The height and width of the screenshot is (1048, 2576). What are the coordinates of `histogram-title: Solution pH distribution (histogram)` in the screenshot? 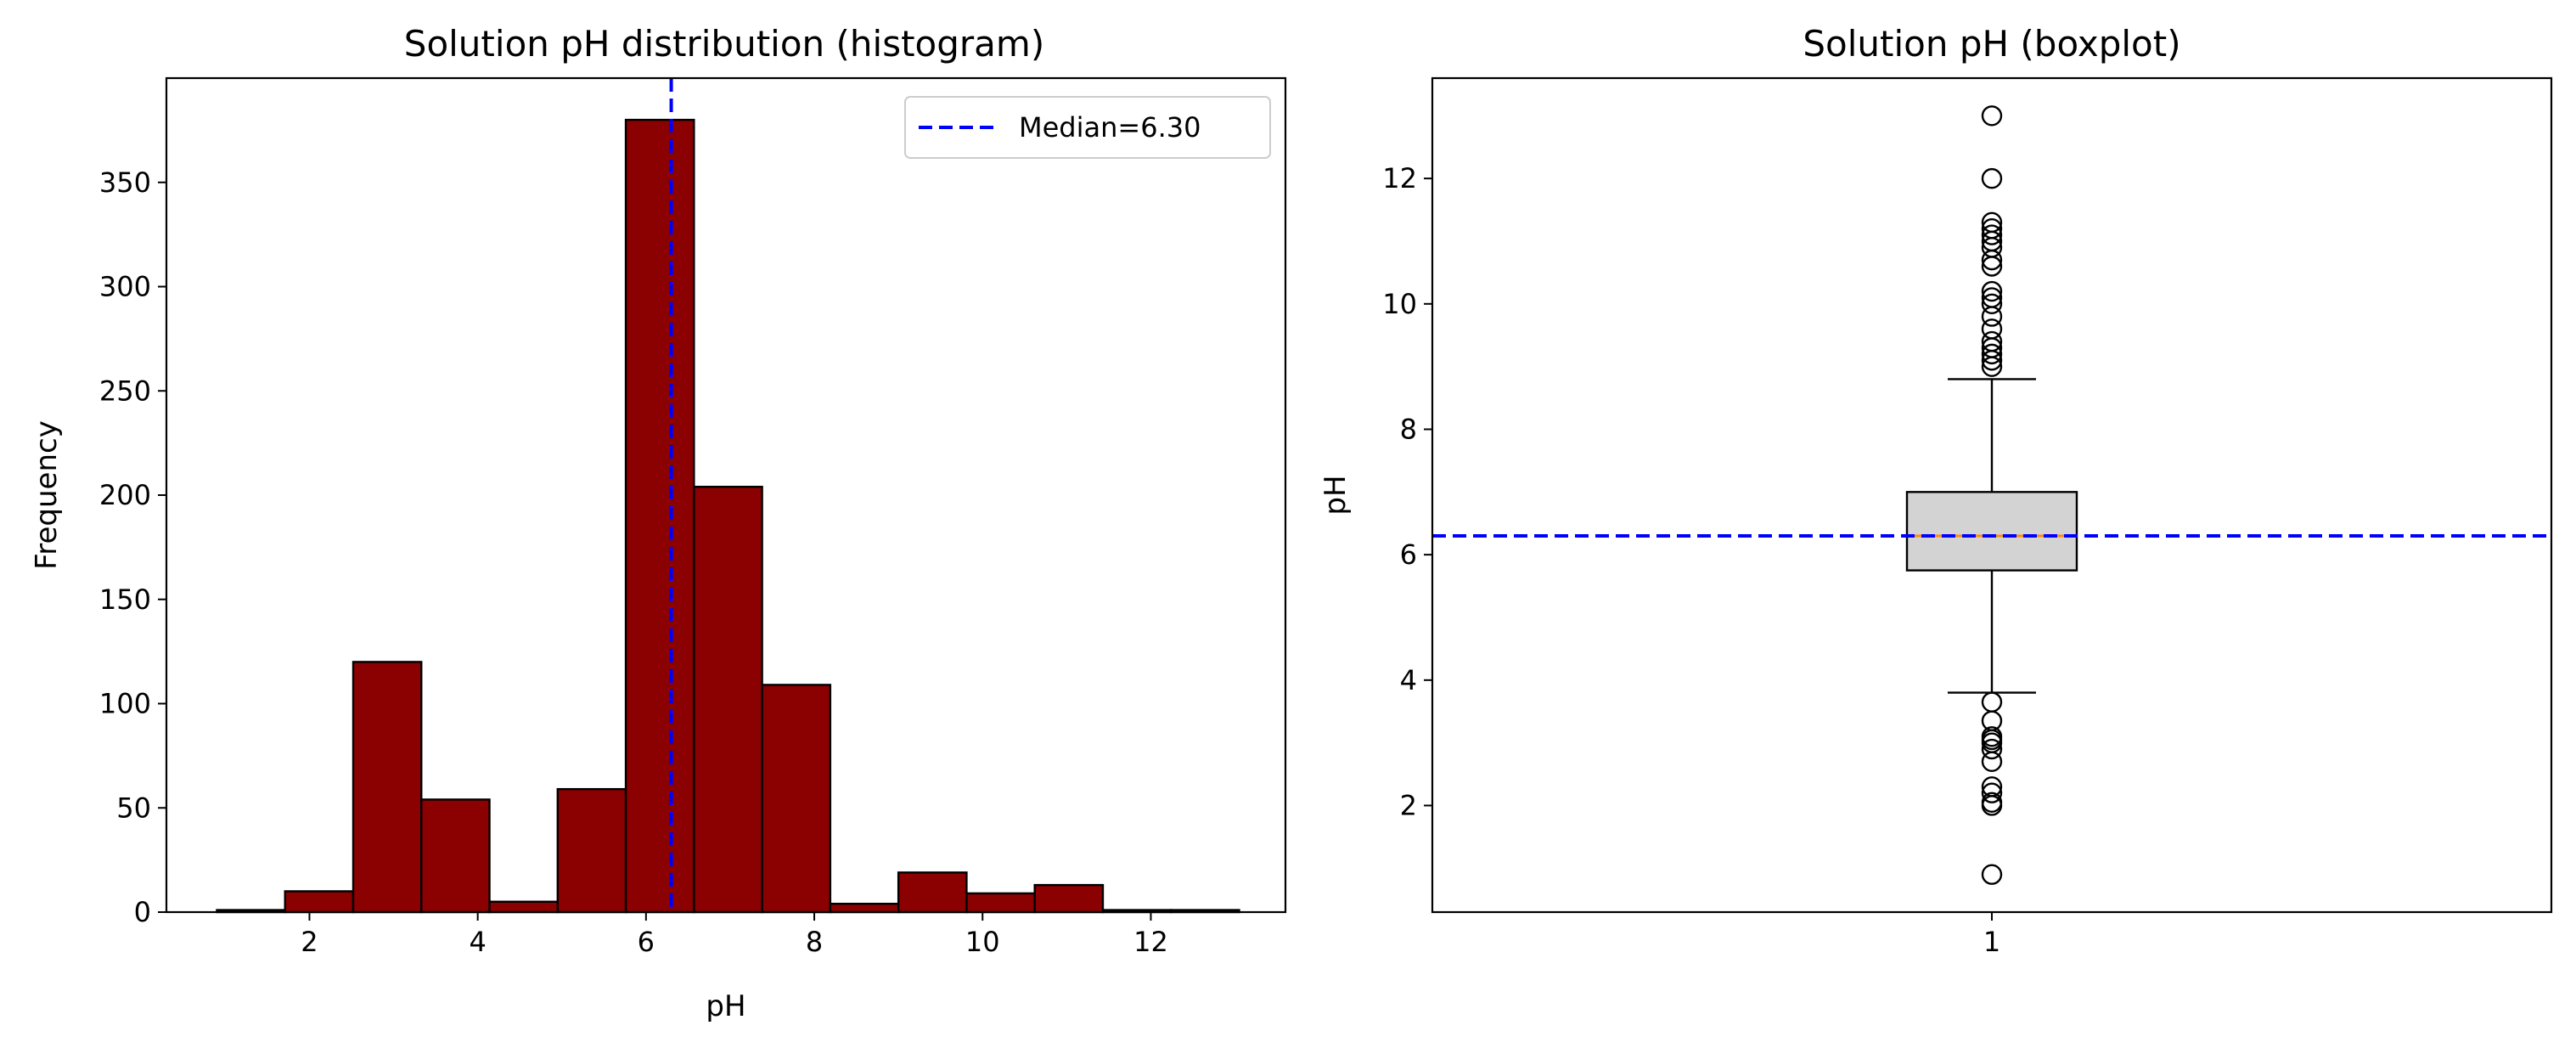 It's located at (724, 44).